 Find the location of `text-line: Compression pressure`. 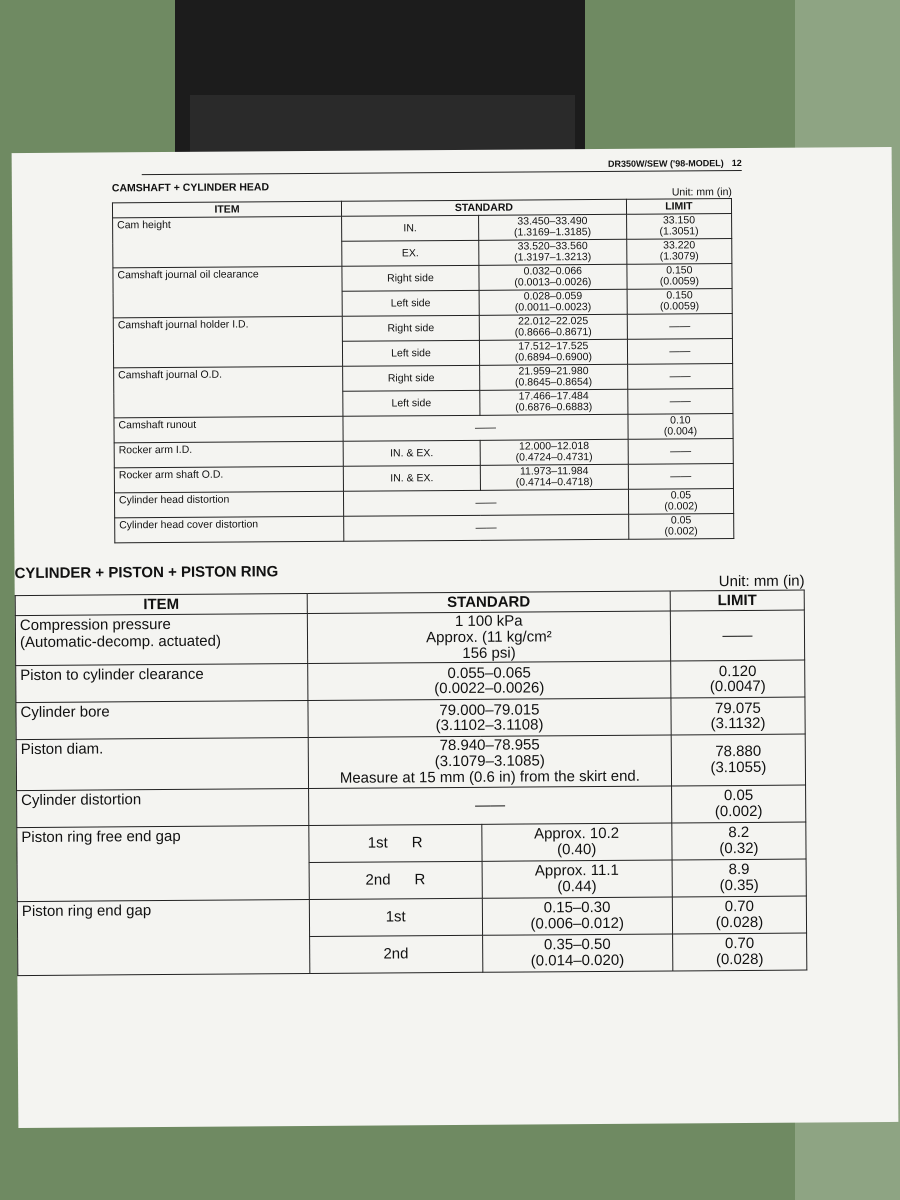

text-line: Compression pressure is located at coordinates (95, 625).